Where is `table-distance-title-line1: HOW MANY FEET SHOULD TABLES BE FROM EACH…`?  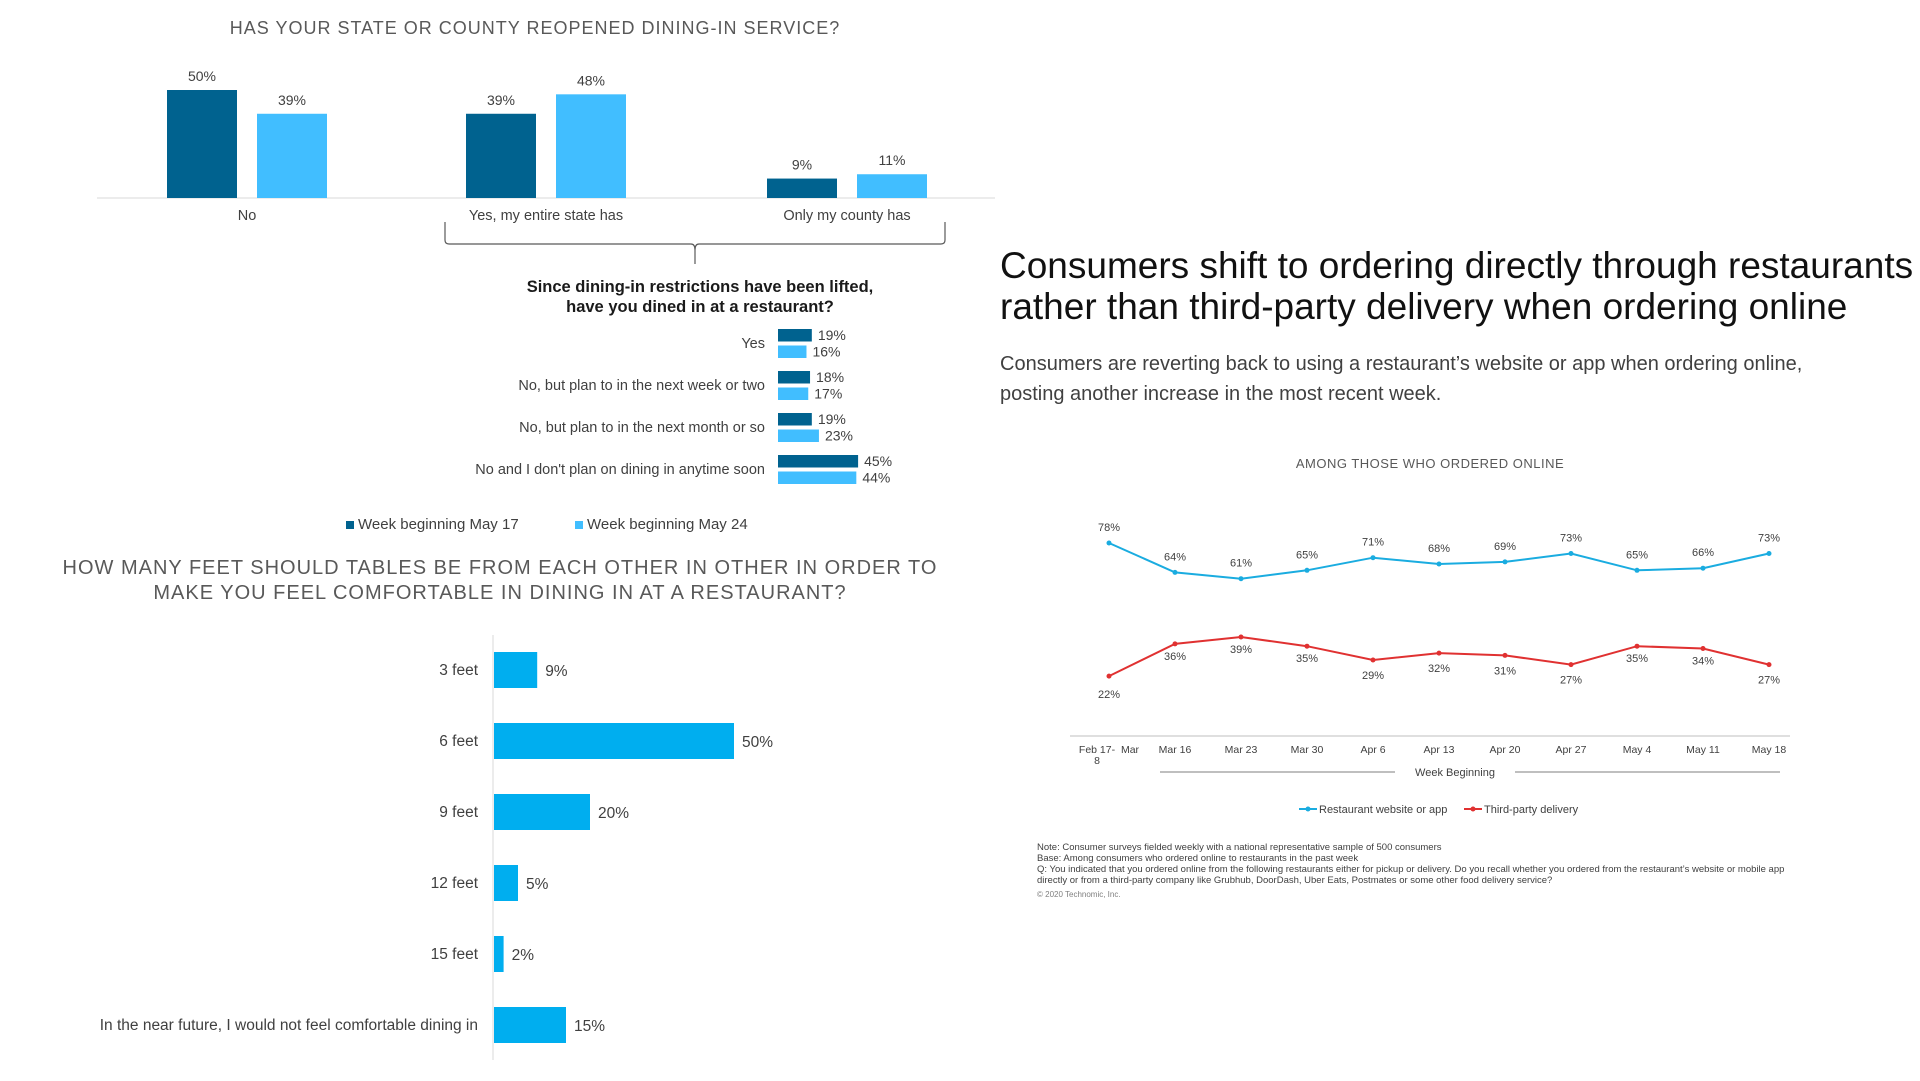 table-distance-title-line1: HOW MANY FEET SHOULD TABLES BE FROM EACH… is located at coordinates (500, 568).